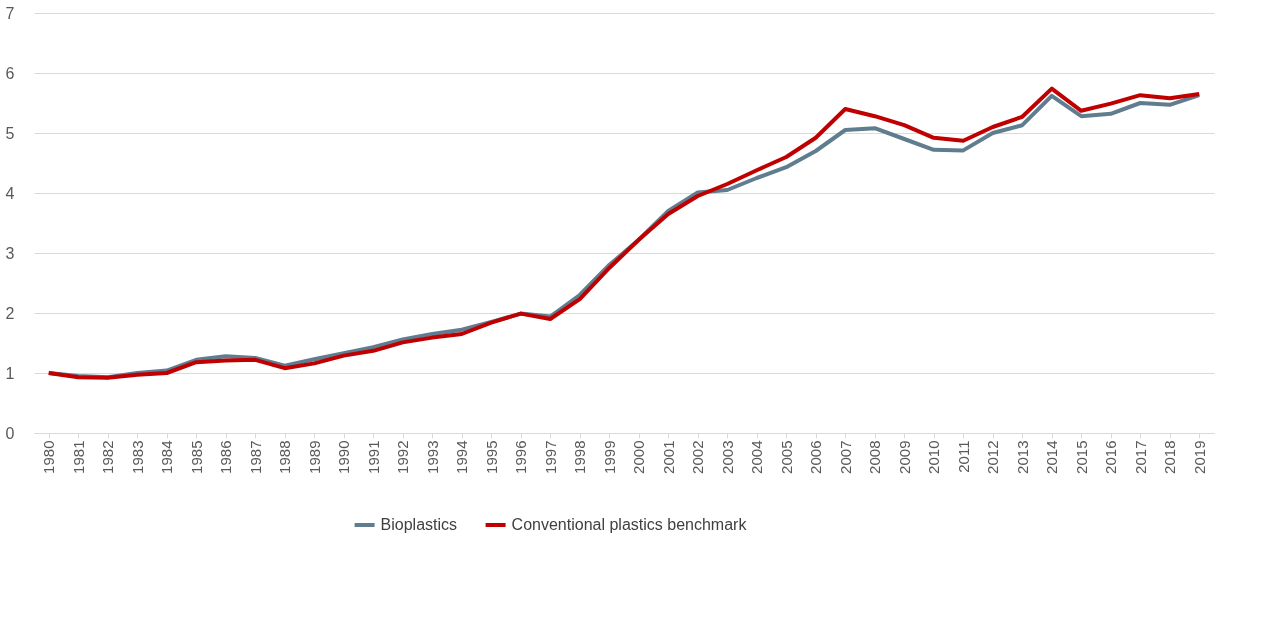 The image size is (1271, 630). Describe the element at coordinates (10, 313) in the screenshot. I see `y-tick-label: 2` at that location.